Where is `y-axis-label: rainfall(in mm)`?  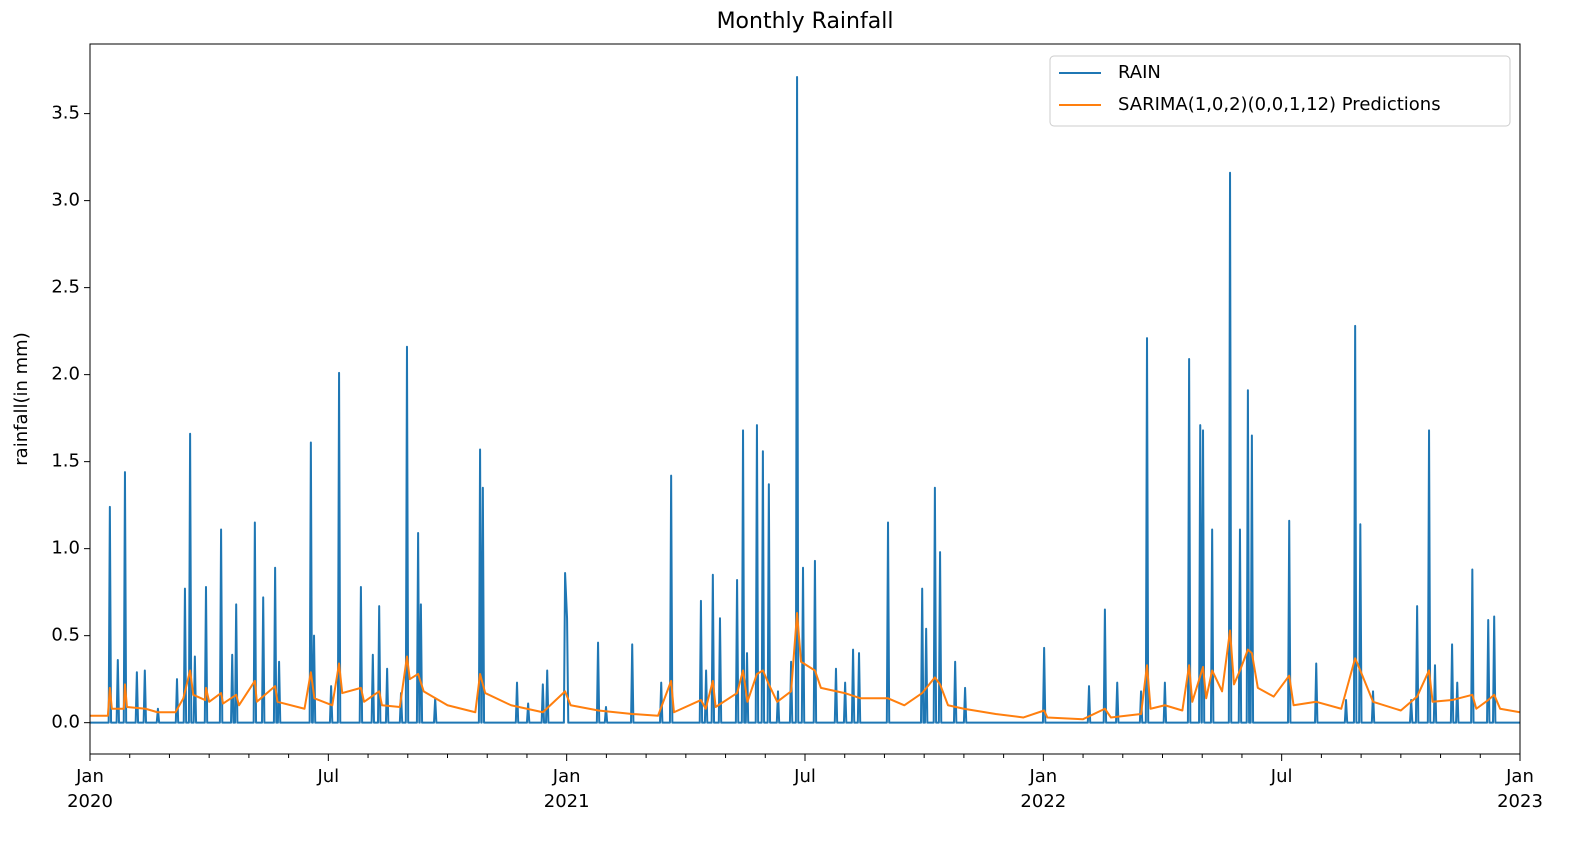
y-axis-label: rainfall(in mm) is located at coordinates (21, 398).